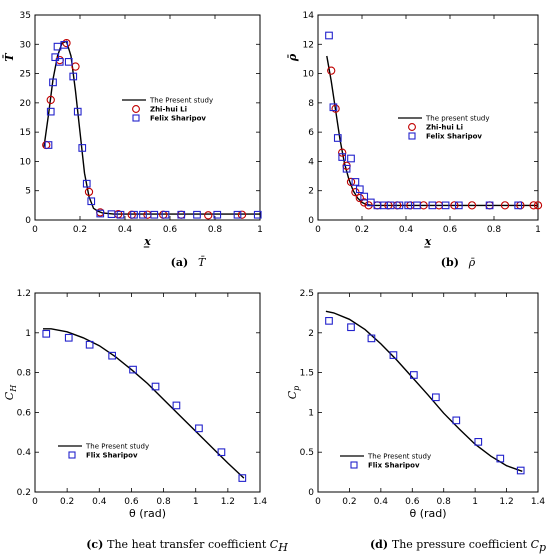 The width and height of the screenshot is (550, 560). I want to click on legend-label: Zhi-hui Li, so click(444, 128).